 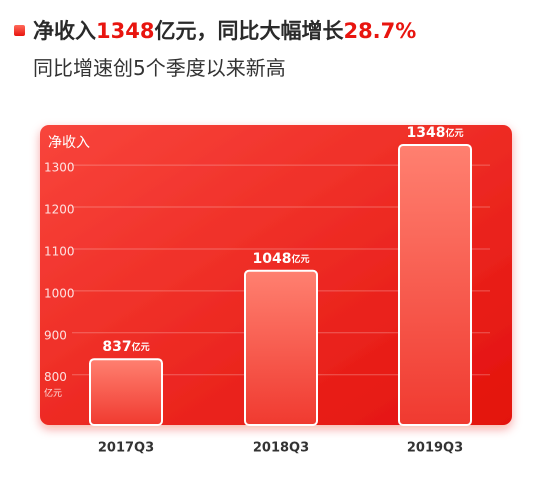 What do you see at coordinates (272, 259) in the screenshot?
I see `value-number: 1048` at bounding box center [272, 259].